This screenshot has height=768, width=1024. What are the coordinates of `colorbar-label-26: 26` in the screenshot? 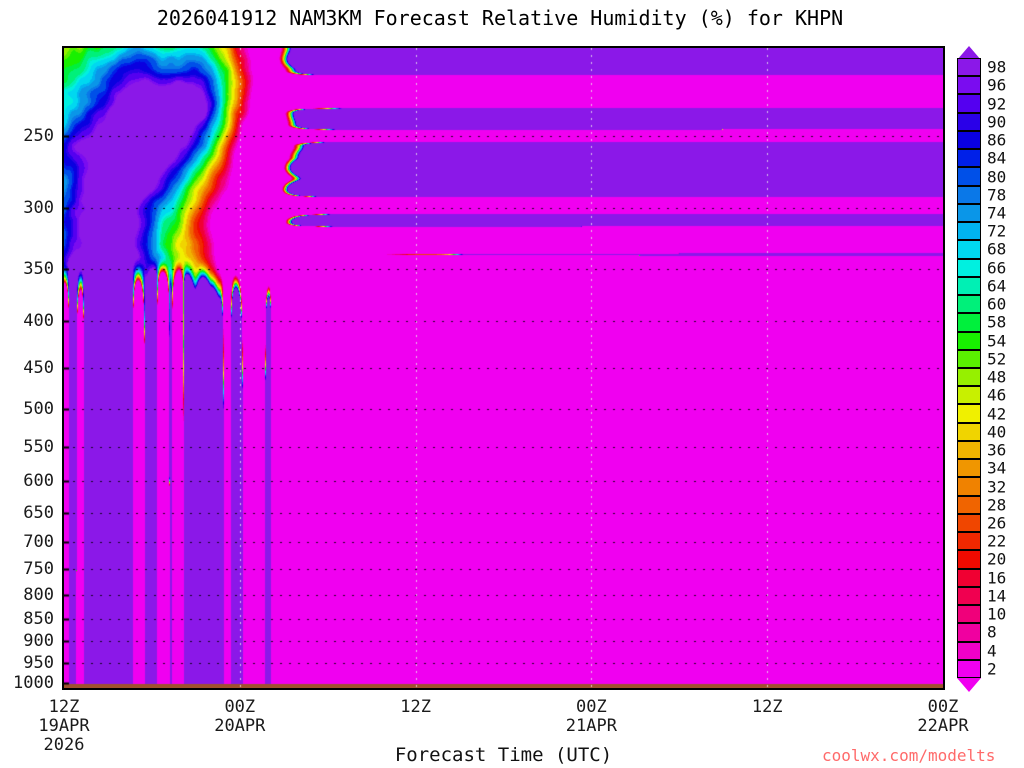 It's located at (997, 523).